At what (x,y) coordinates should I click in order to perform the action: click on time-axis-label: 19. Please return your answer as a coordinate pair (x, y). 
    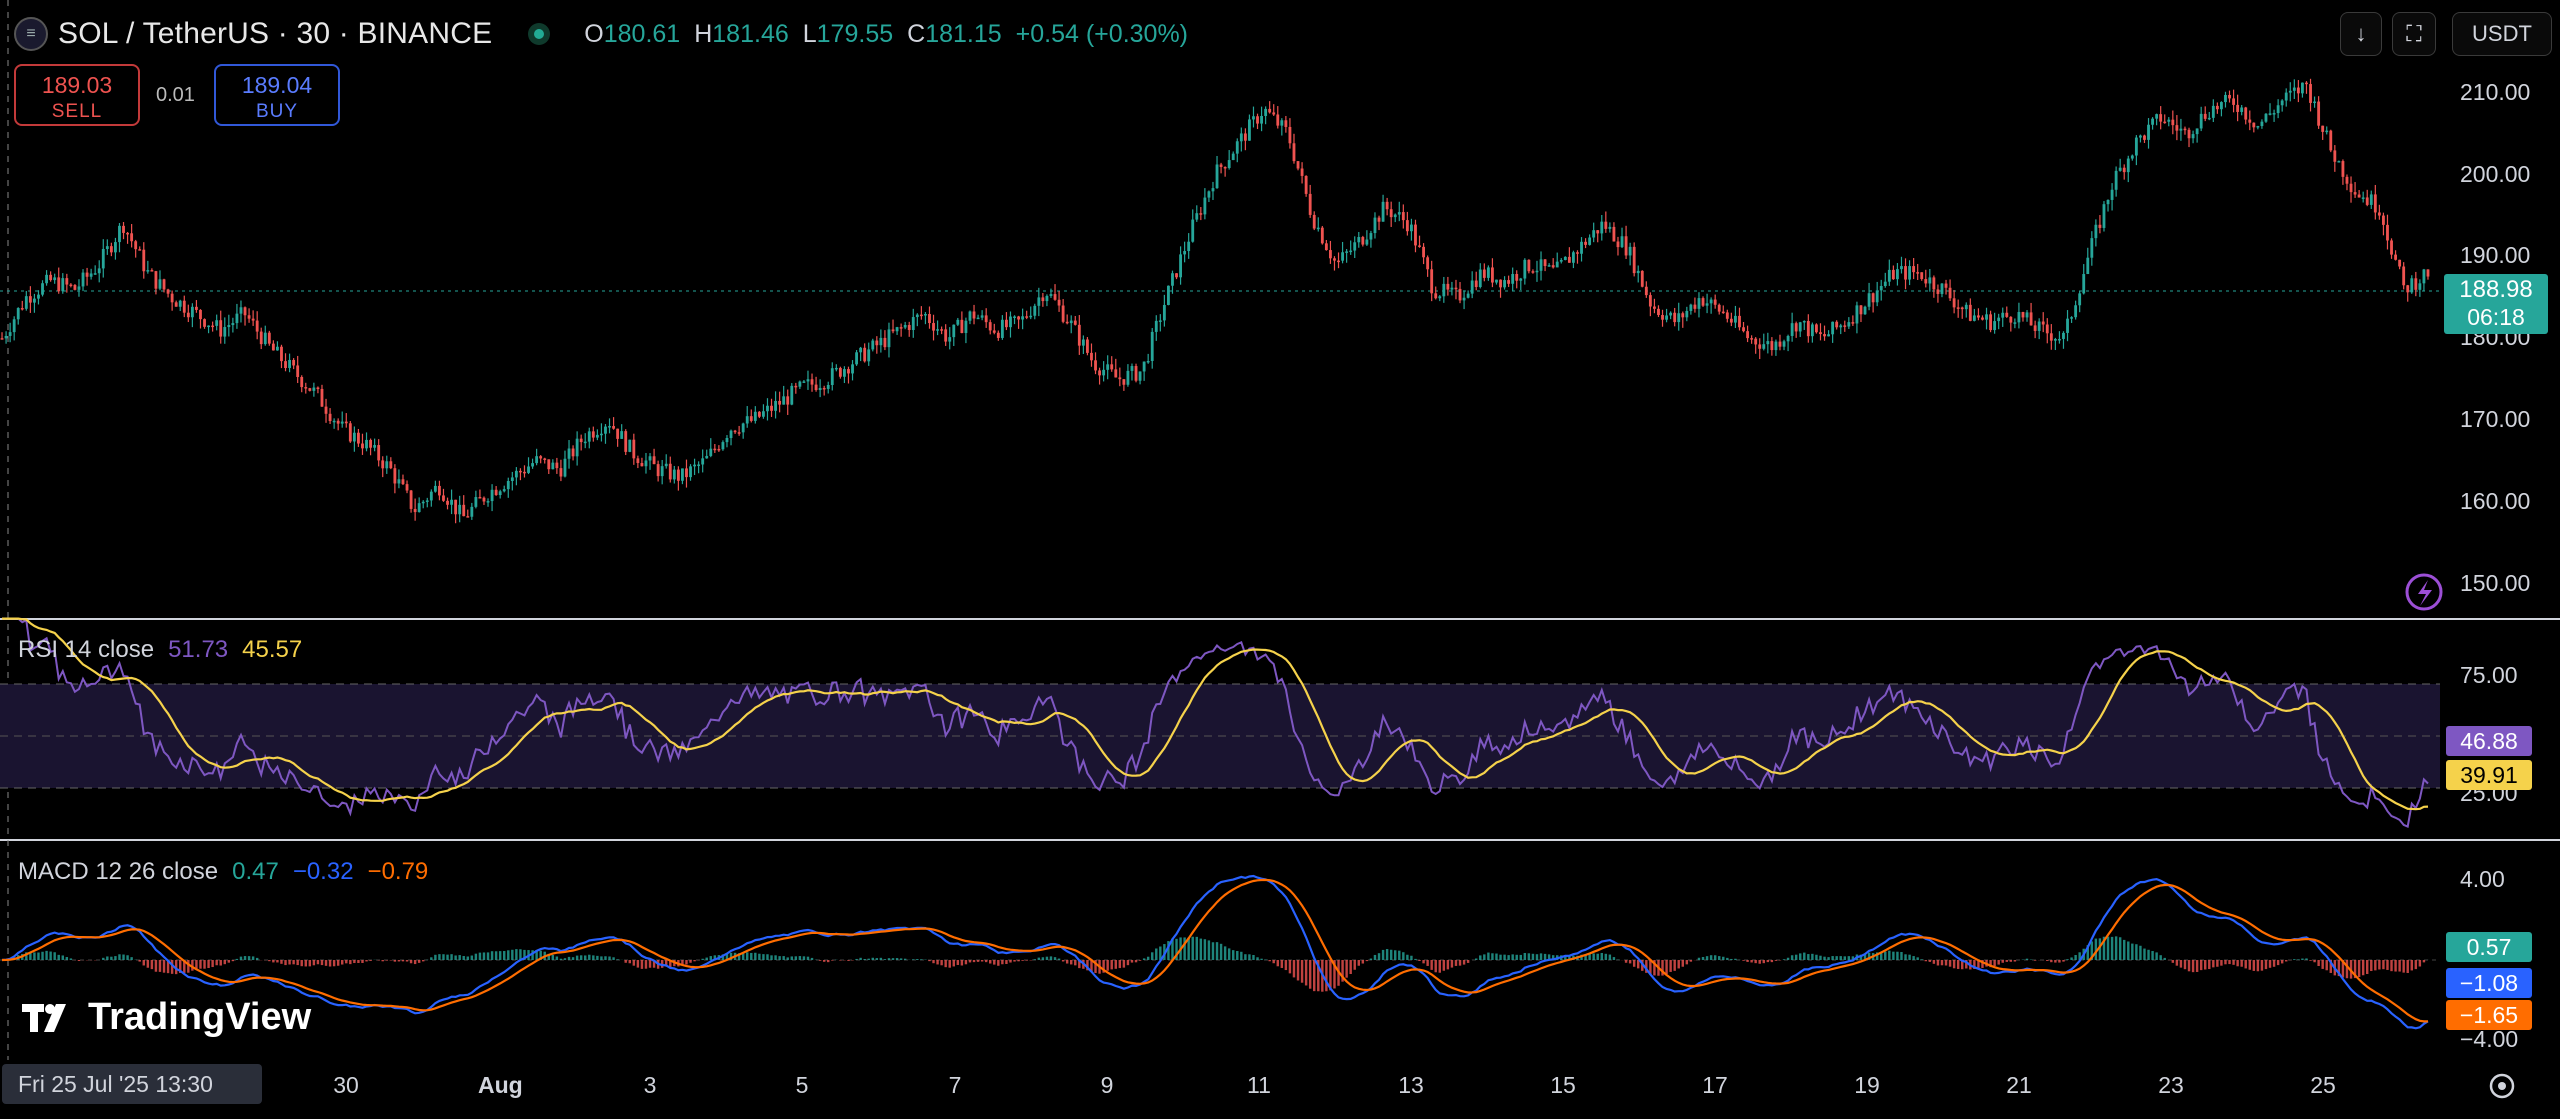
    Looking at the image, I should click on (1867, 1085).